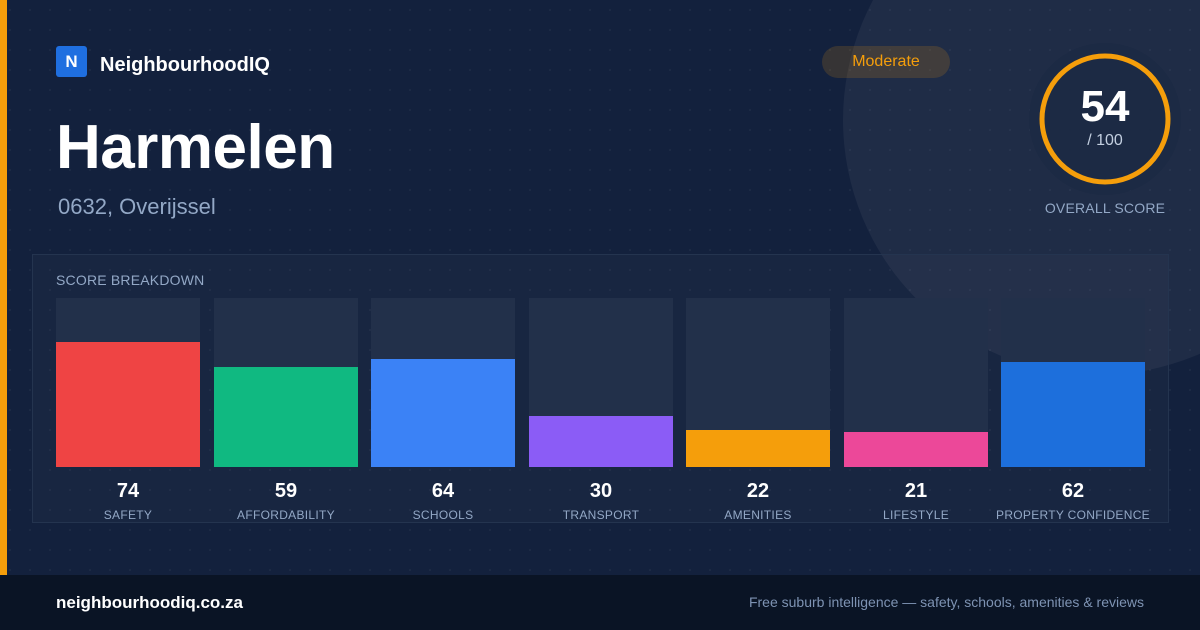 The image size is (1200, 630). What do you see at coordinates (886, 62) in the screenshot?
I see `rating-badge: Moderate` at bounding box center [886, 62].